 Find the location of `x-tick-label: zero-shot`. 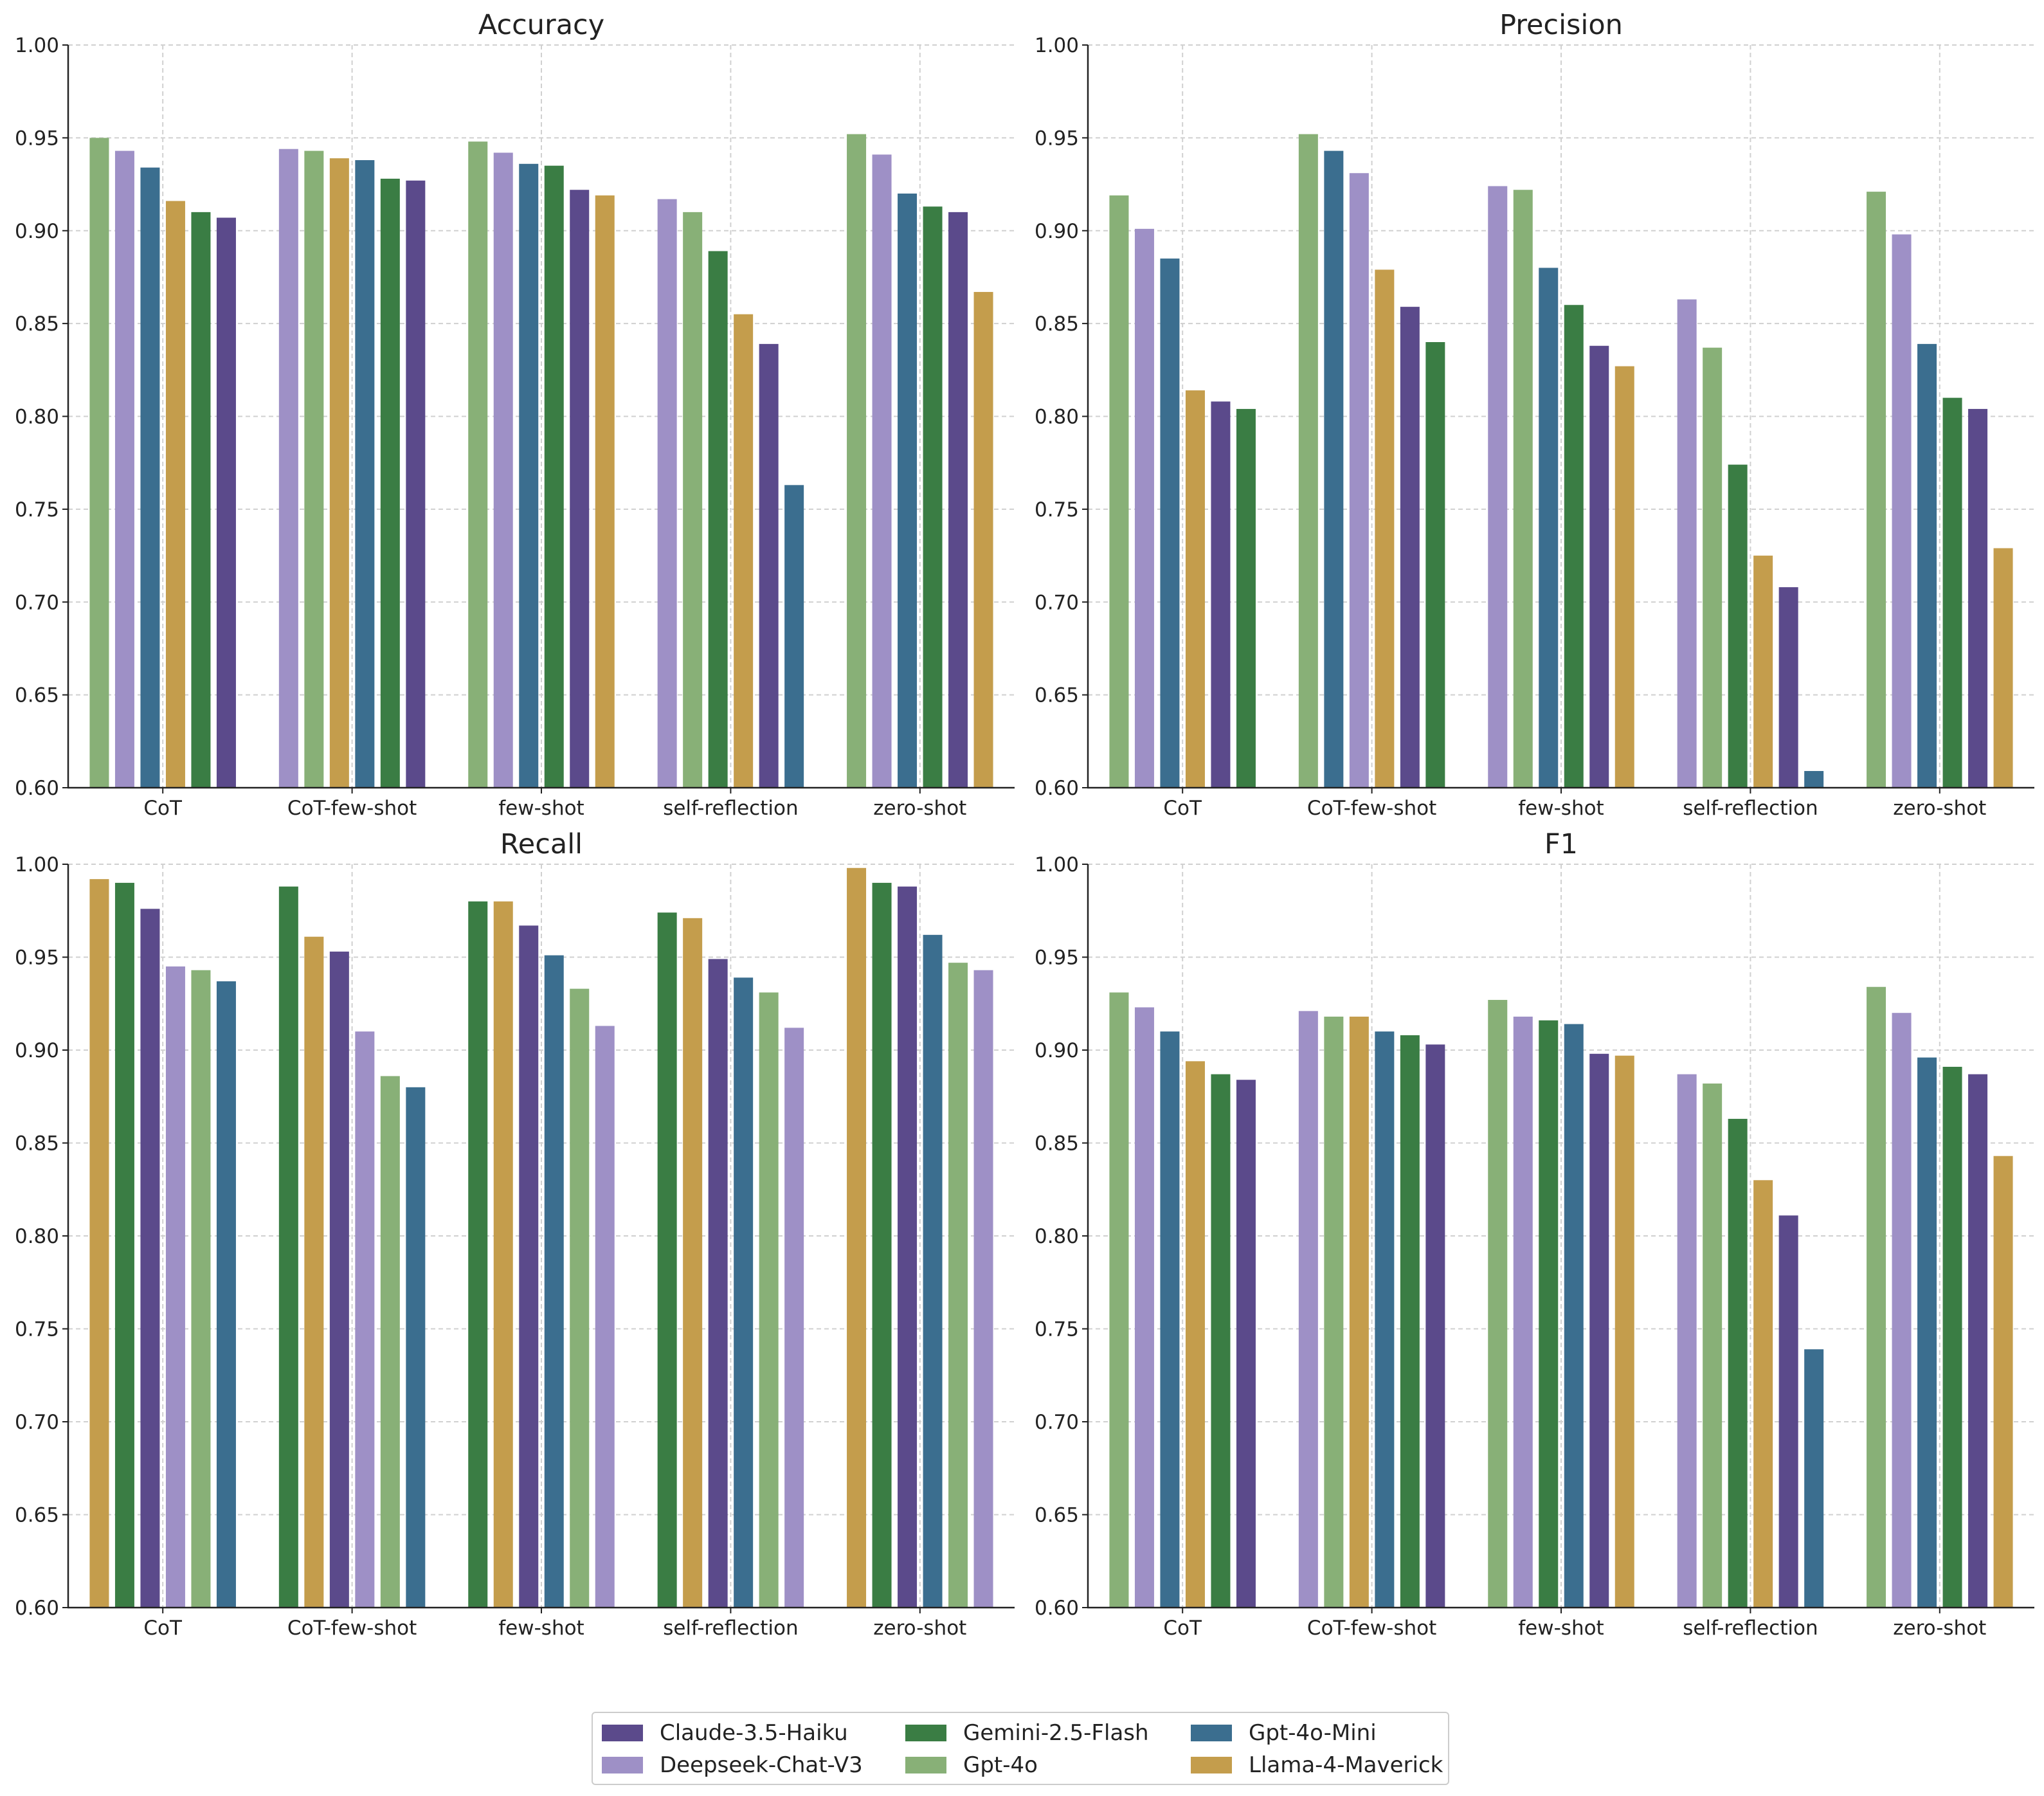

x-tick-label: zero-shot is located at coordinates (919, 808).